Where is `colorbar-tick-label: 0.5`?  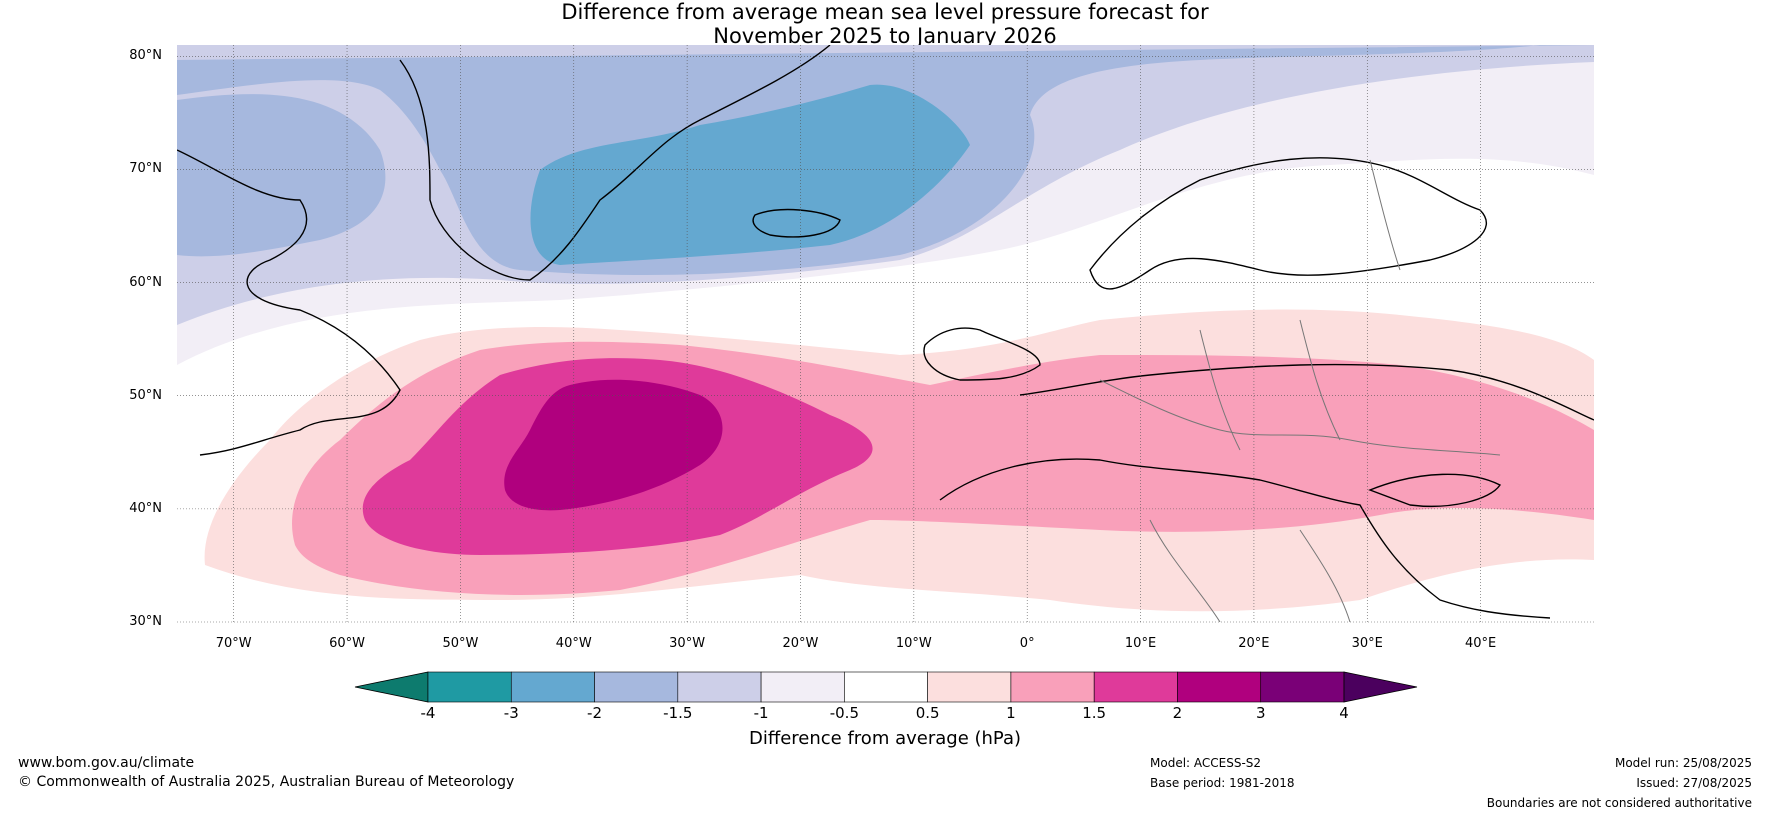 colorbar-tick-label: 0.5 is located at coordinates (927, 713).